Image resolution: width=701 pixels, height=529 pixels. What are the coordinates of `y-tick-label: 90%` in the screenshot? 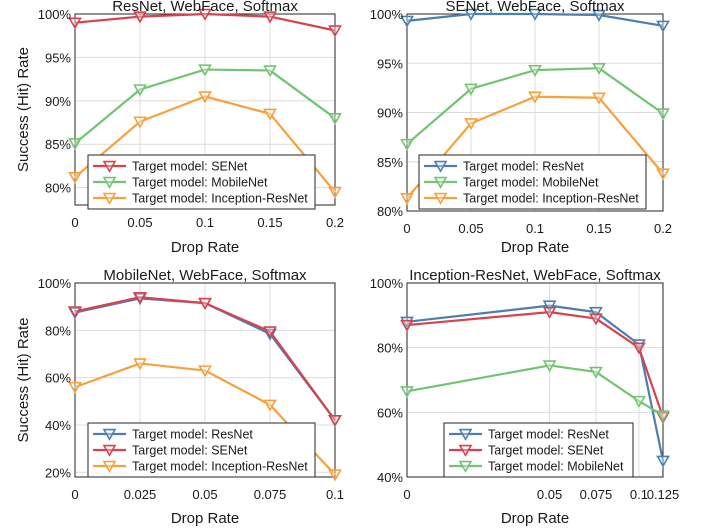 It's located at (58, 101).